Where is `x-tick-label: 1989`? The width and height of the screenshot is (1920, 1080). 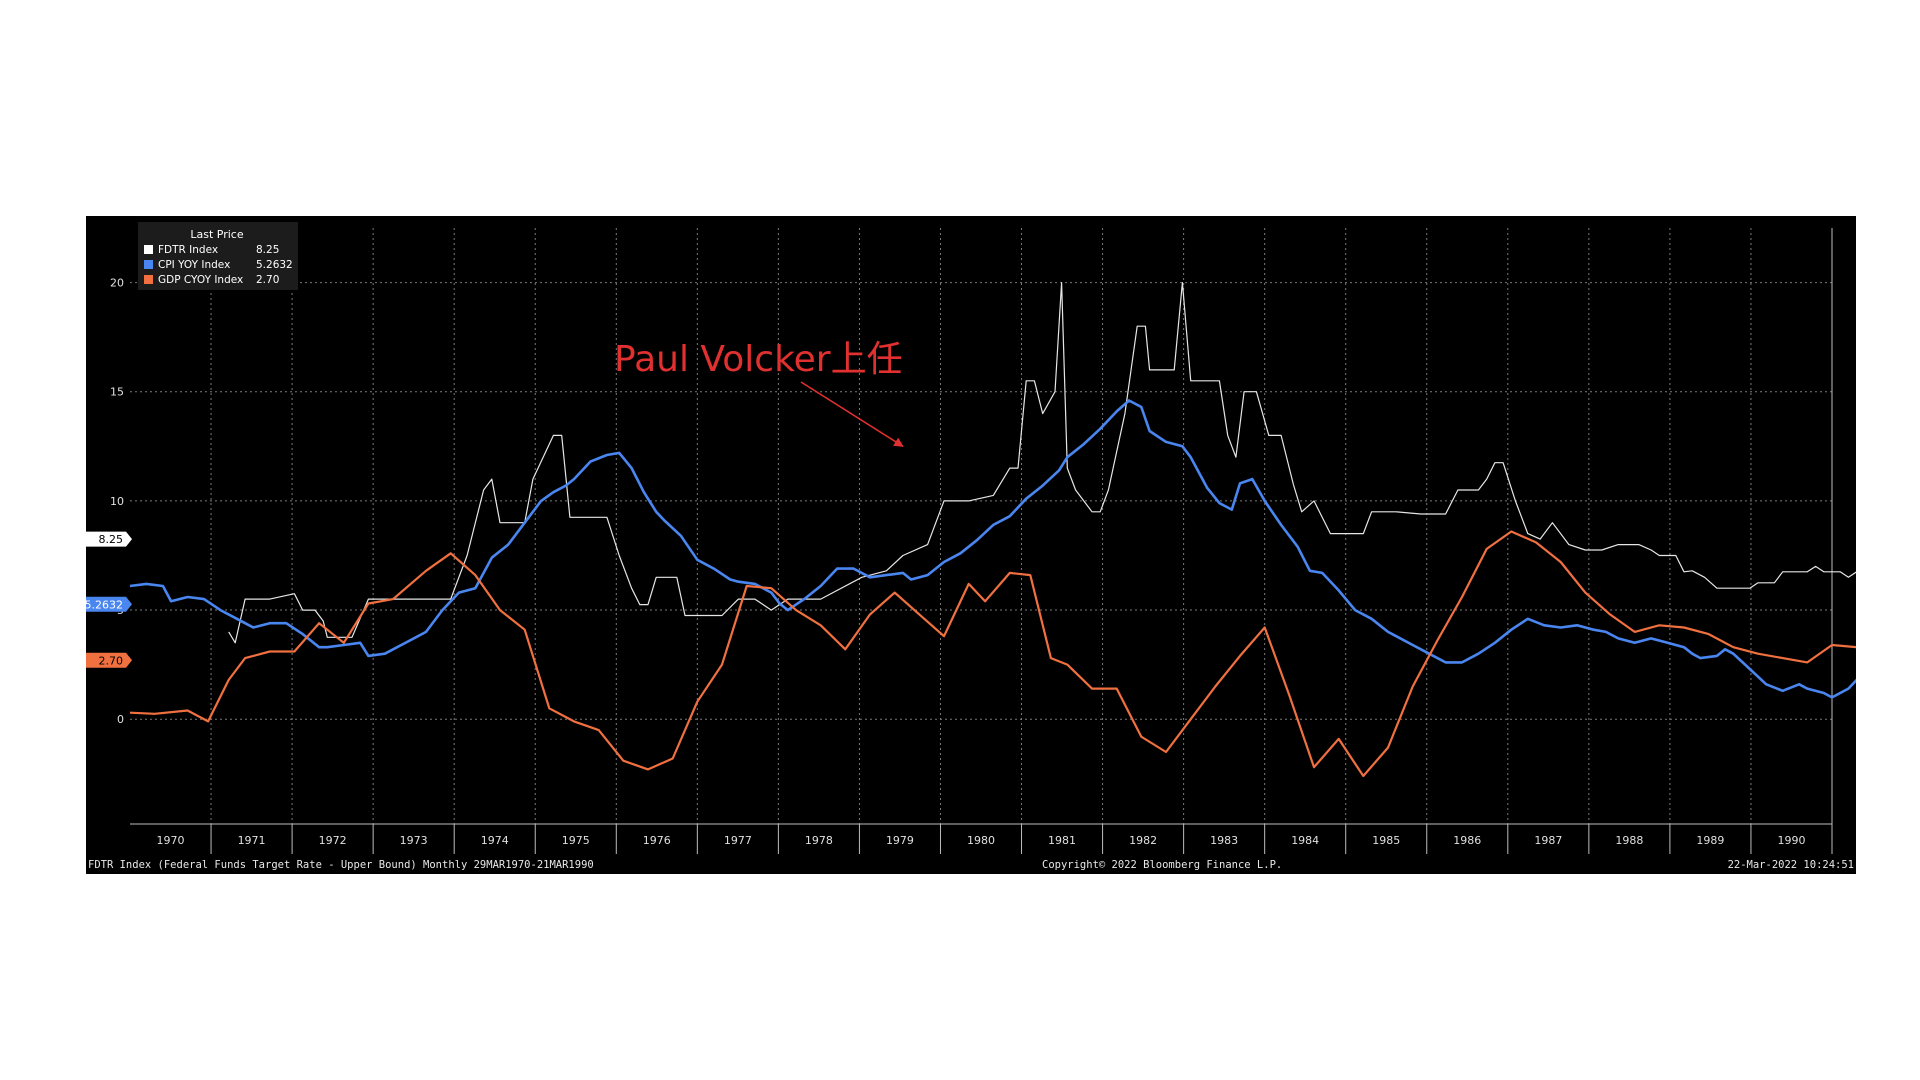 x-tick-label: 1989 is located at coordinates (1710, 840).